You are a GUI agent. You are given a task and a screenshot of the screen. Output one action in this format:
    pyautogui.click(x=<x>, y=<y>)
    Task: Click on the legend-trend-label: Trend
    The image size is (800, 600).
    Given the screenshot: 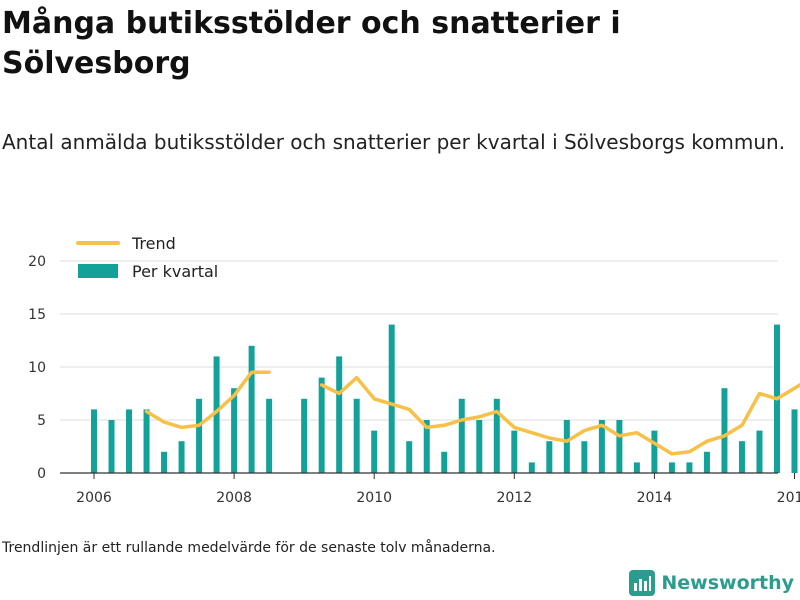 What is the action you would take?
    pyautogui.click(x=153, y=243)
    